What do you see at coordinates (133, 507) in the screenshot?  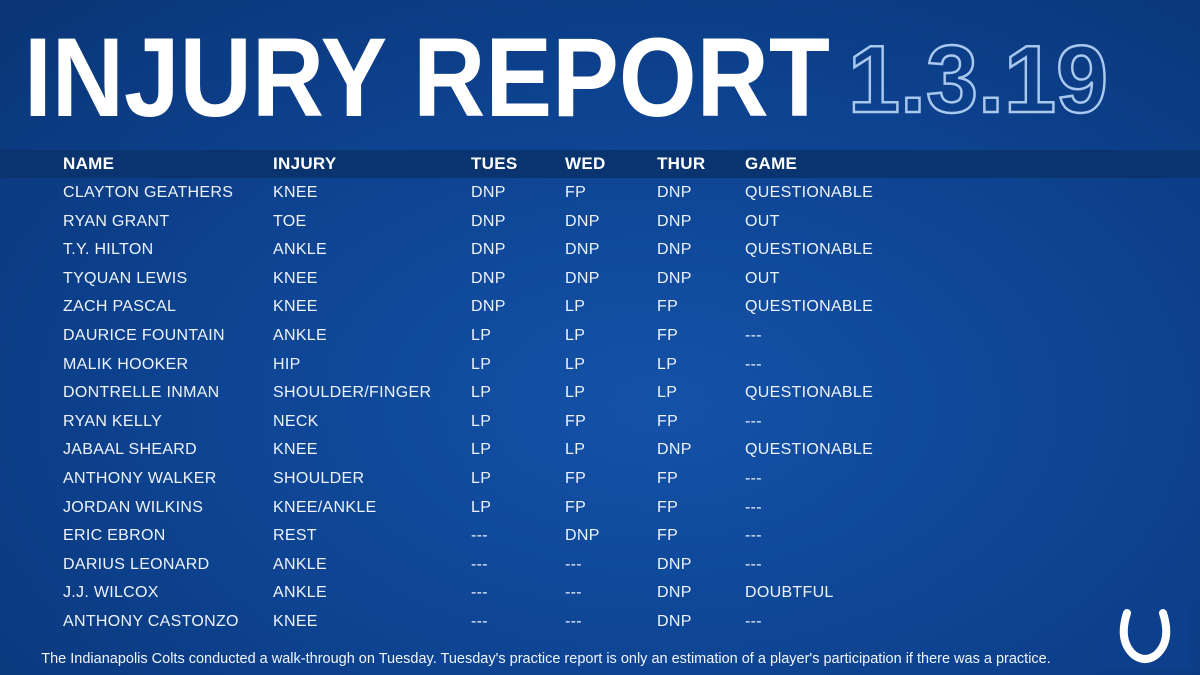 I see `table-cell: JORDAN WILKINS` at bounding box center [133, 507].